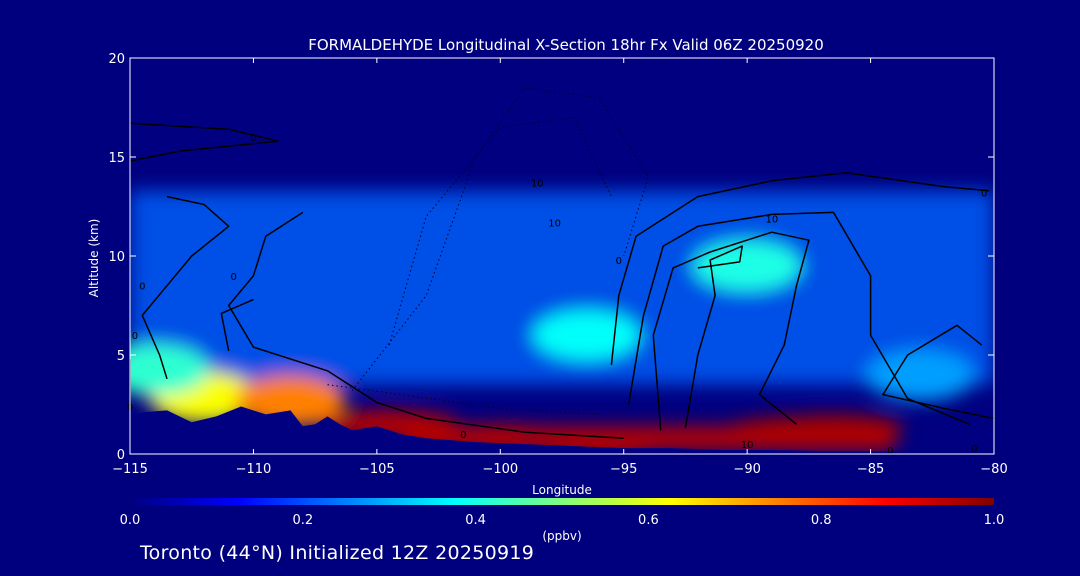 This screenshot has width=1080, height=576. Describe the element at coordinates (463, 435) in the screenshot. I see `contour-label-5: 0` at that location.